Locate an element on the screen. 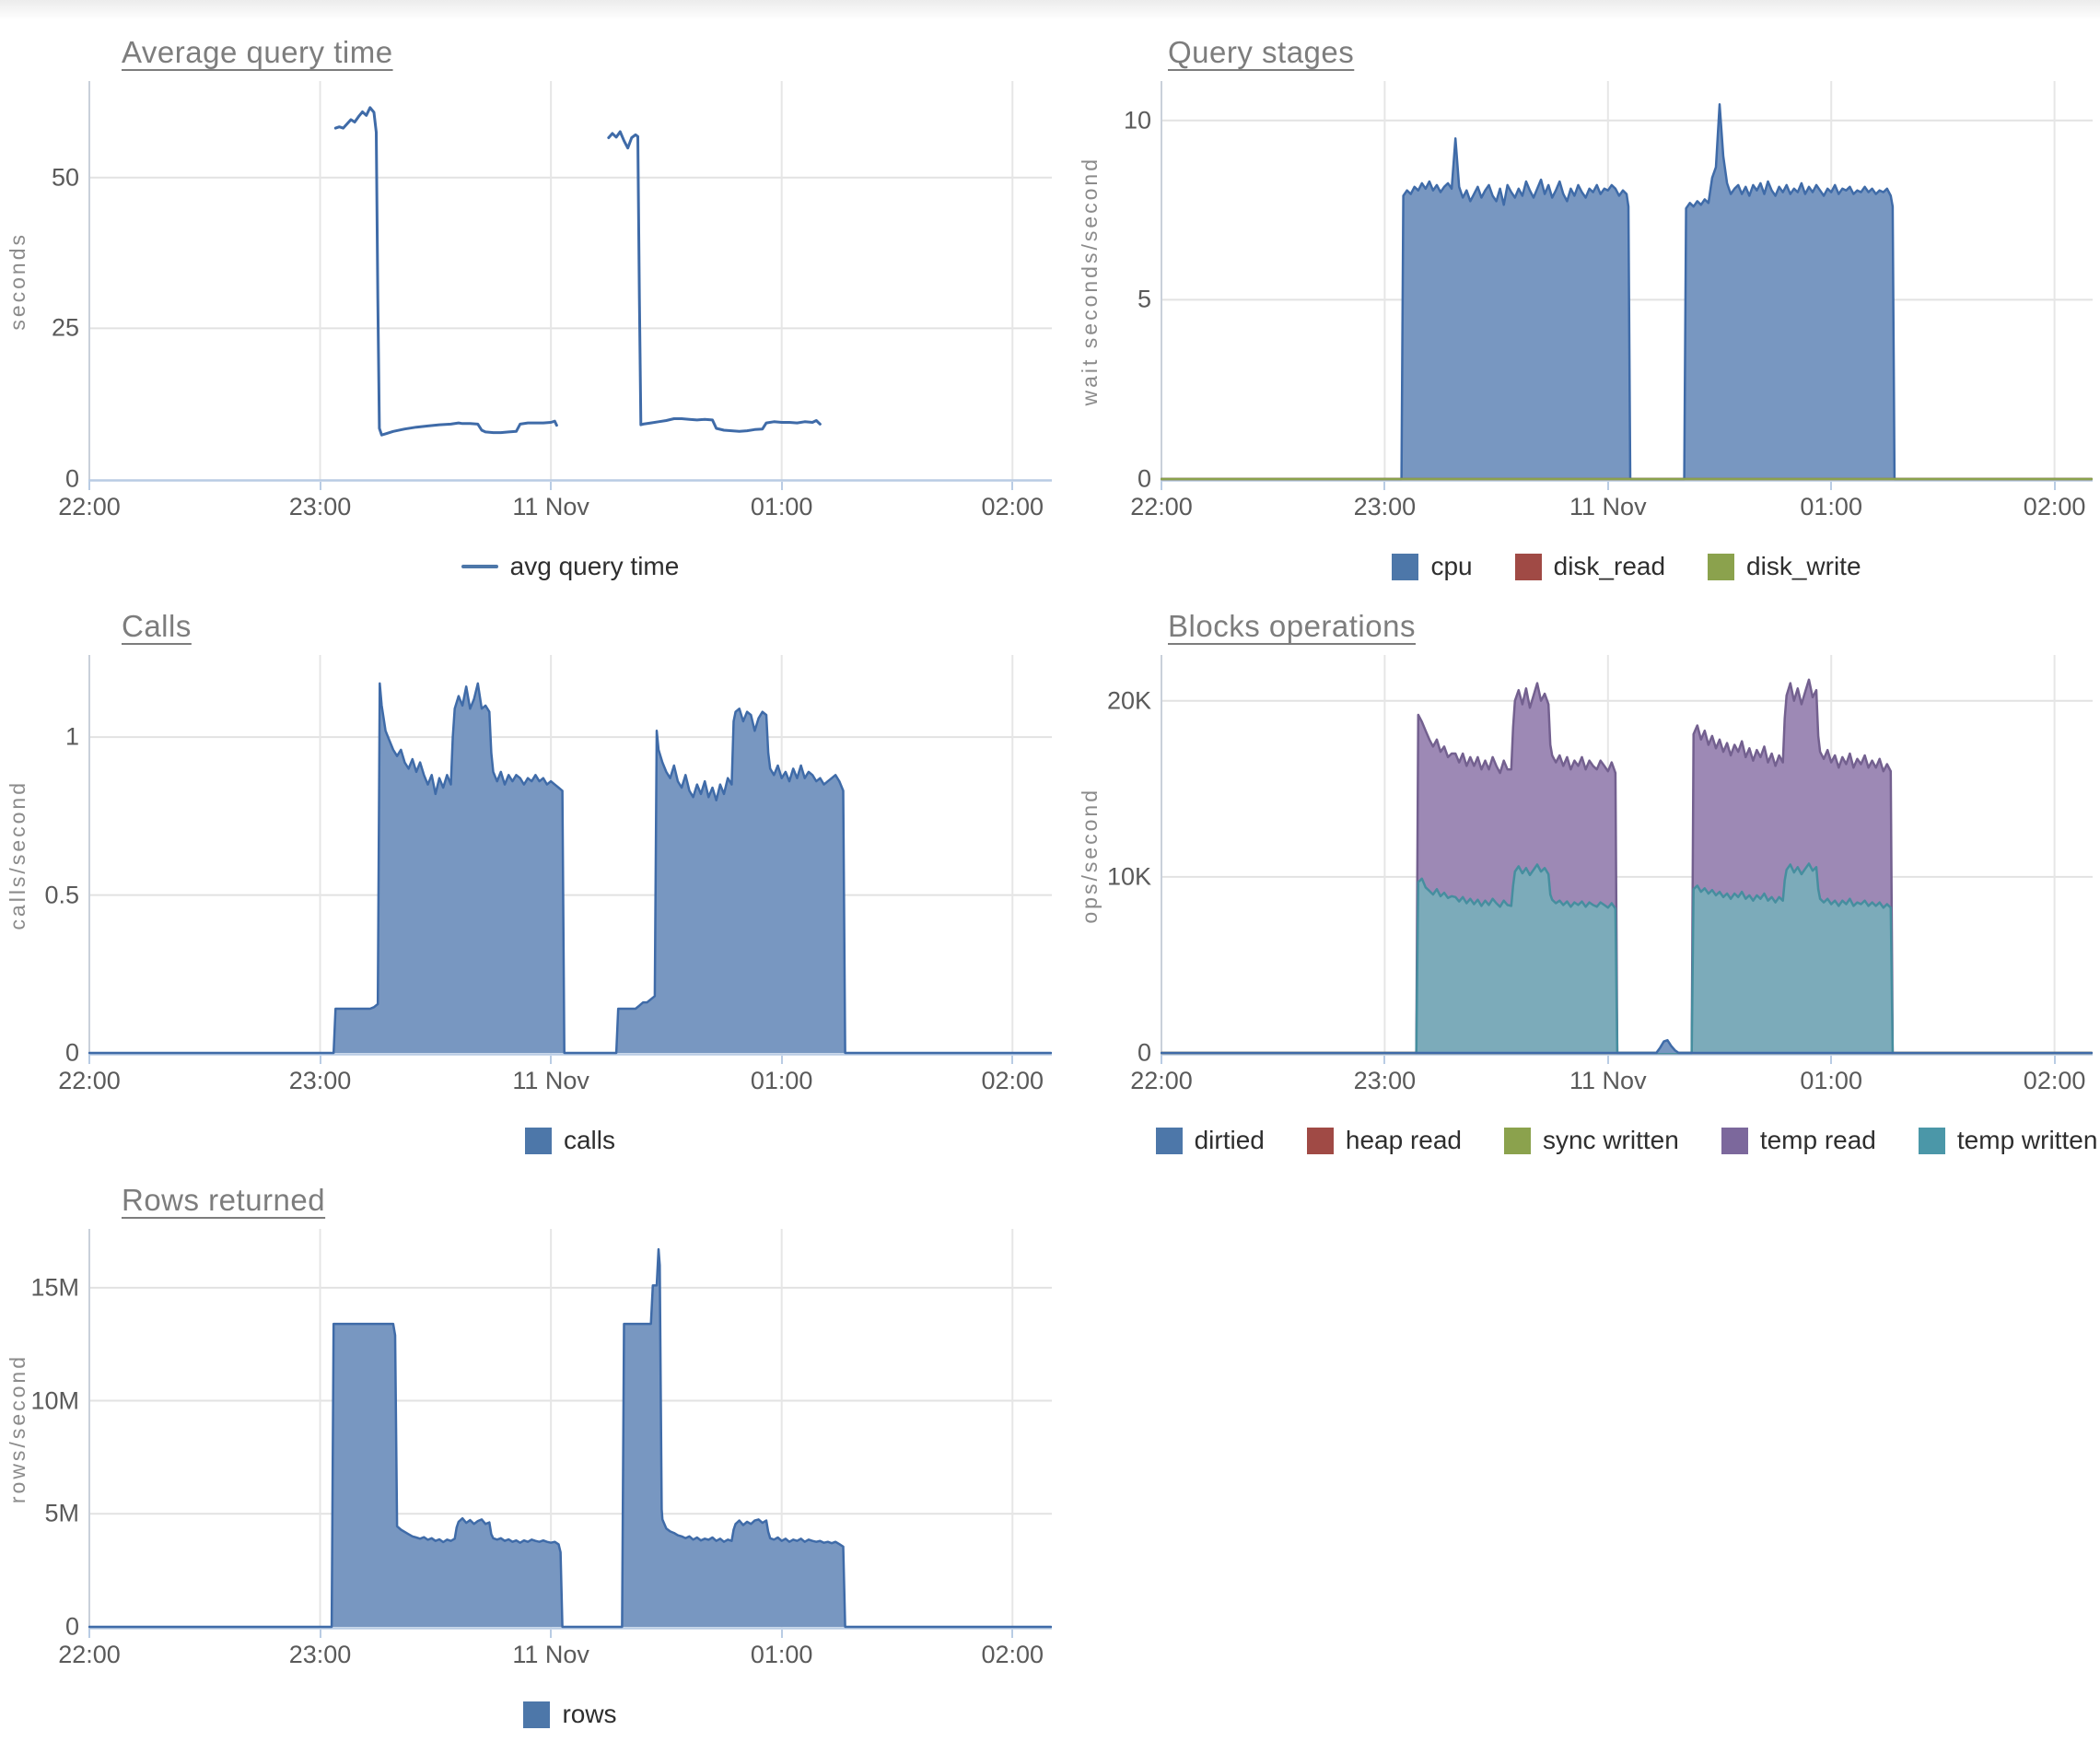 The image size is (2100, 1742). y-tick-label: 10 is located at coordinates (1137, 120).